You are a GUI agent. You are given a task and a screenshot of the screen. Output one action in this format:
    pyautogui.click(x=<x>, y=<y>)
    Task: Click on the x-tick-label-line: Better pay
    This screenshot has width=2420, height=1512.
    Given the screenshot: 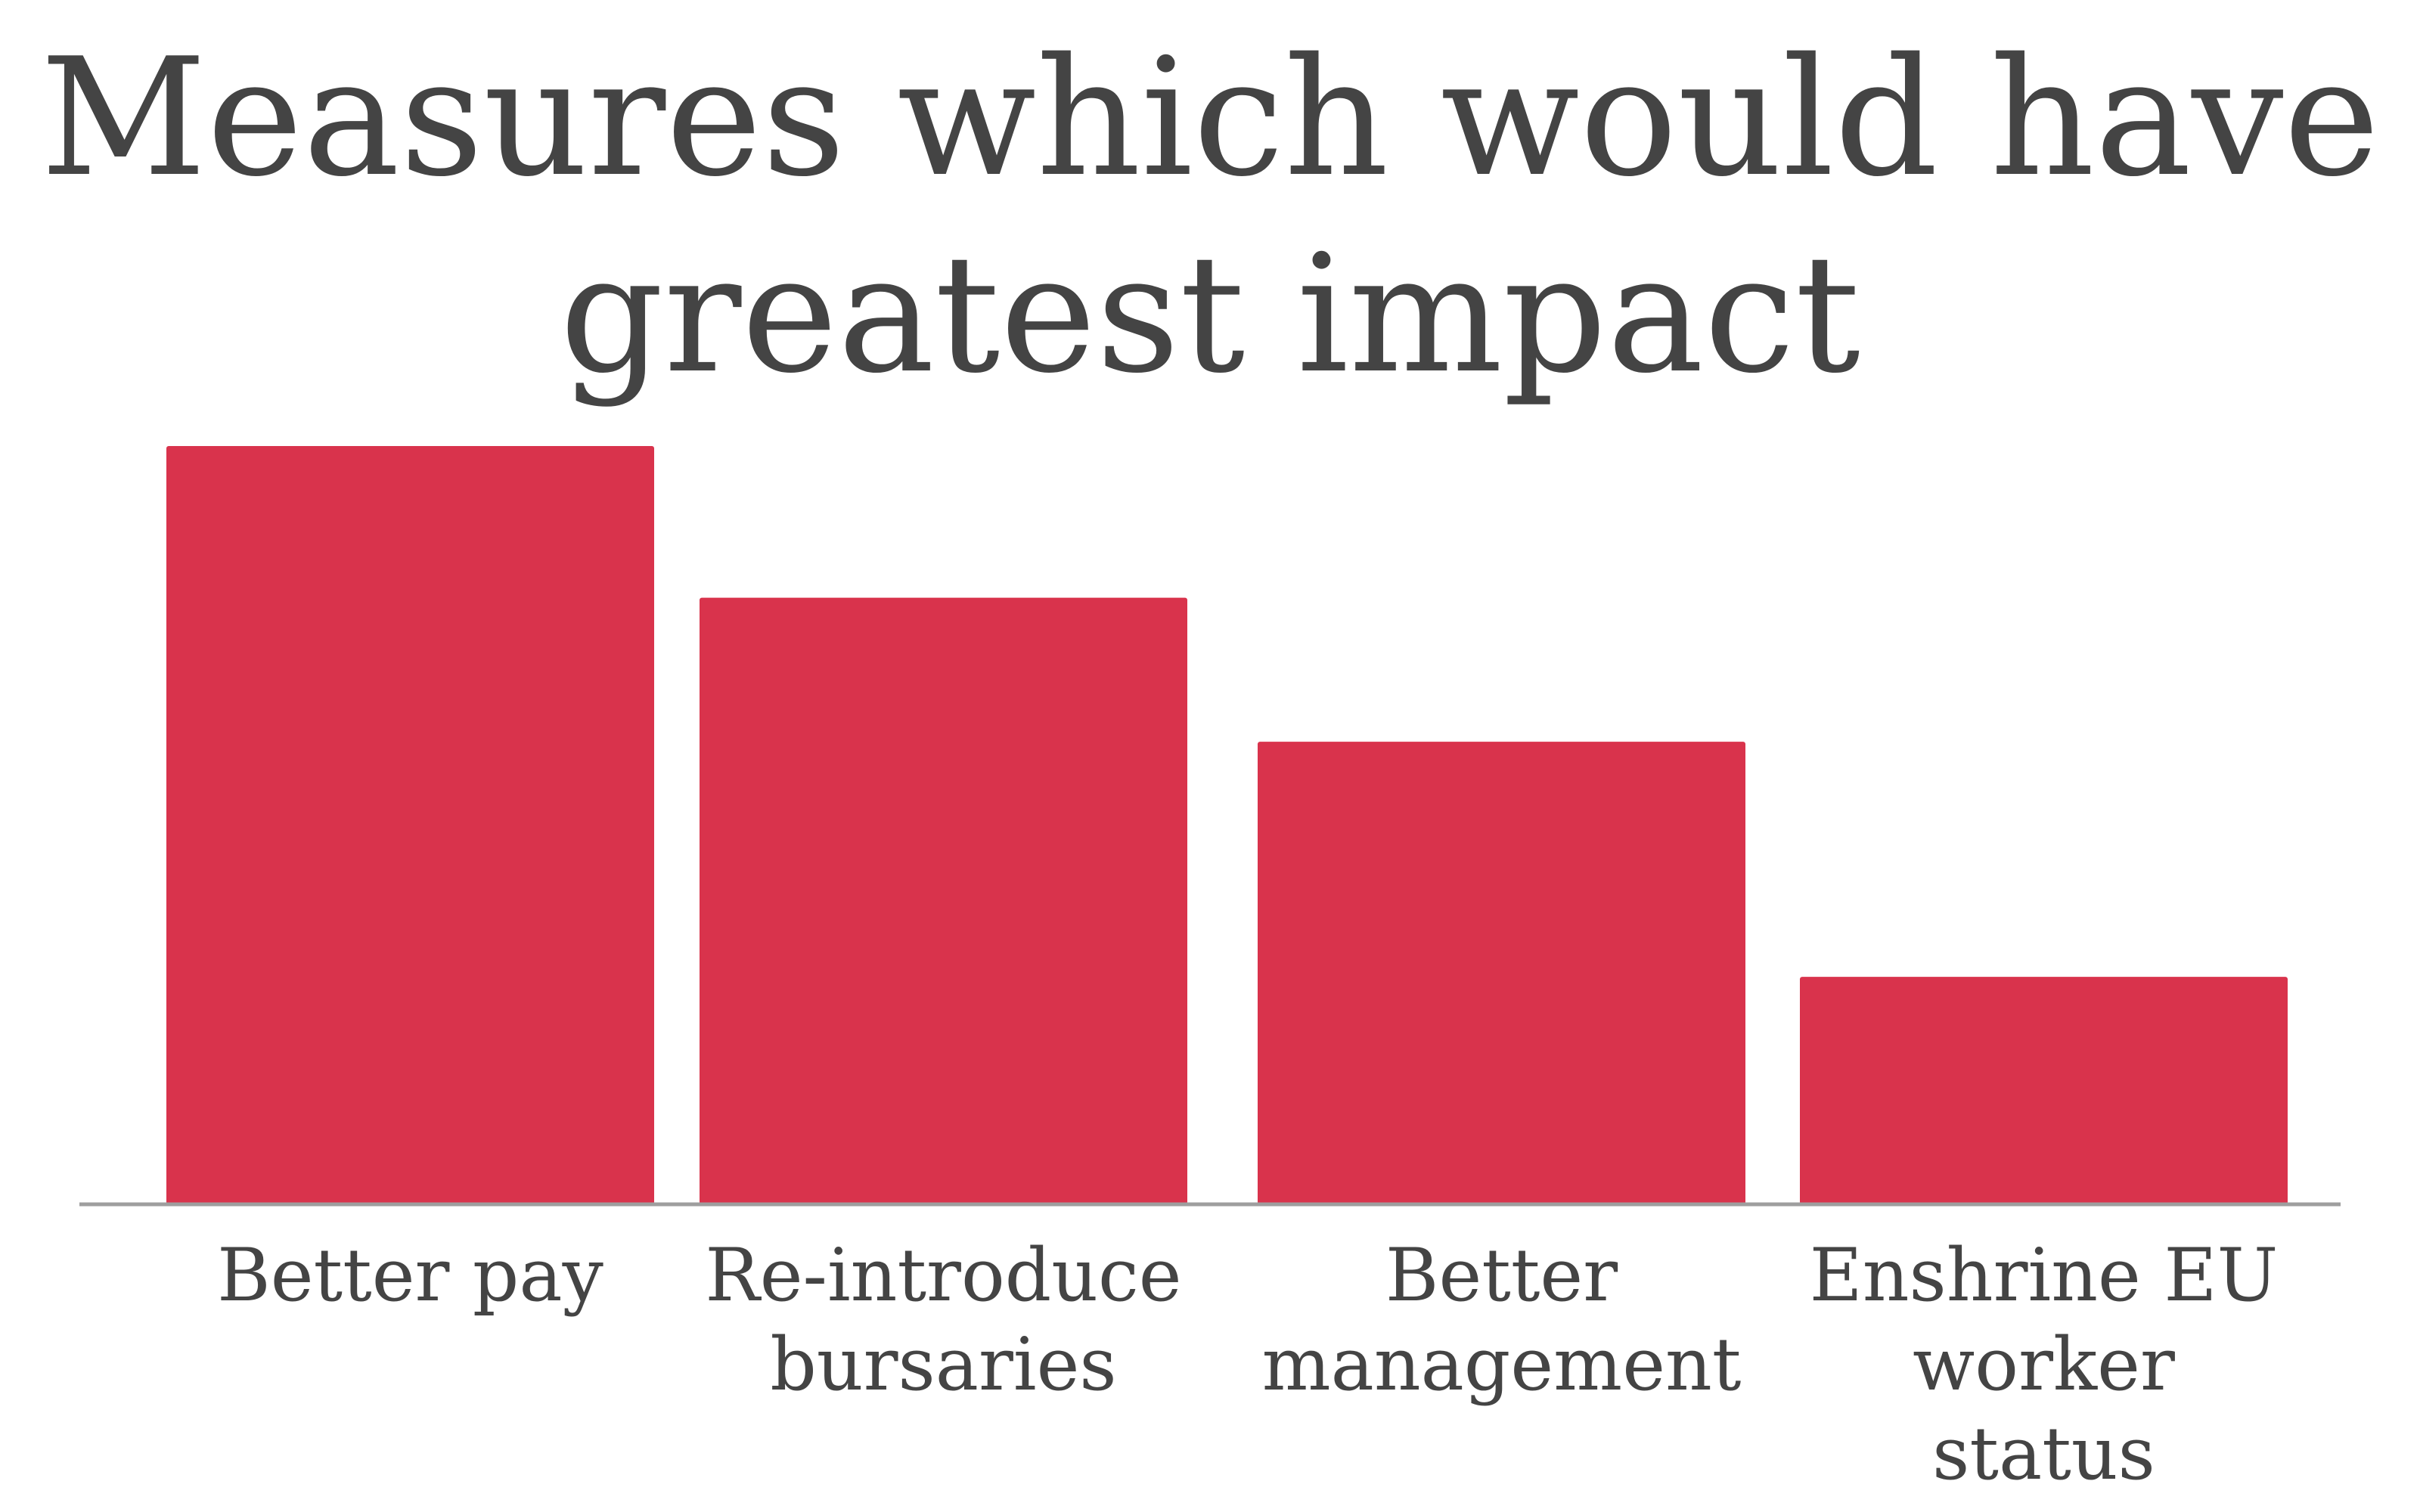 What is the action you would take?
    pyautogui.click(x=410, y=1275)
    